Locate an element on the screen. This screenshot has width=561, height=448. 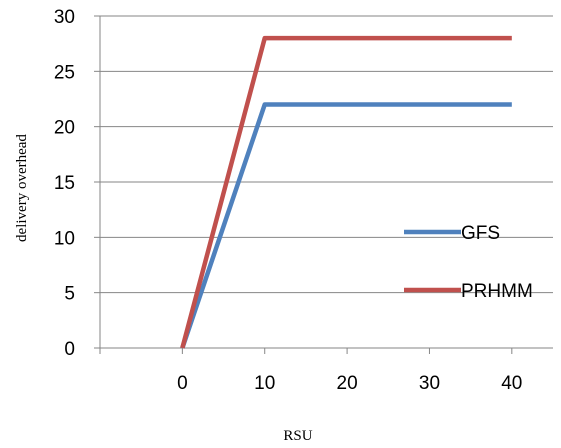
x-tick-label: 20 is located at coordinates (347, 383).